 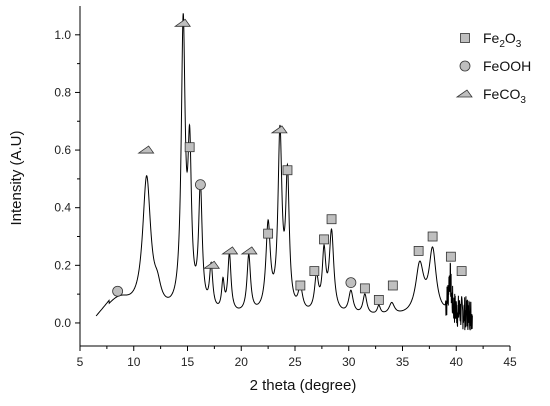 I want to click on y-tick-label: 0.8, so click(x=62, y=92).